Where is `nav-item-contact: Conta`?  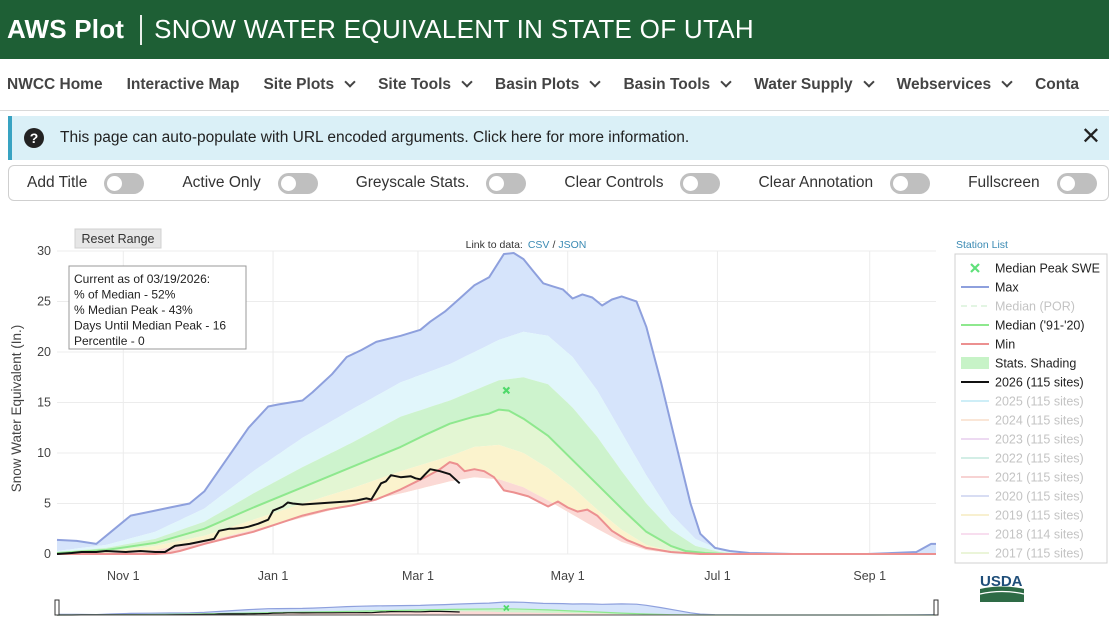 nav-item-contact: Conta is located at coordinates (1057, 85).